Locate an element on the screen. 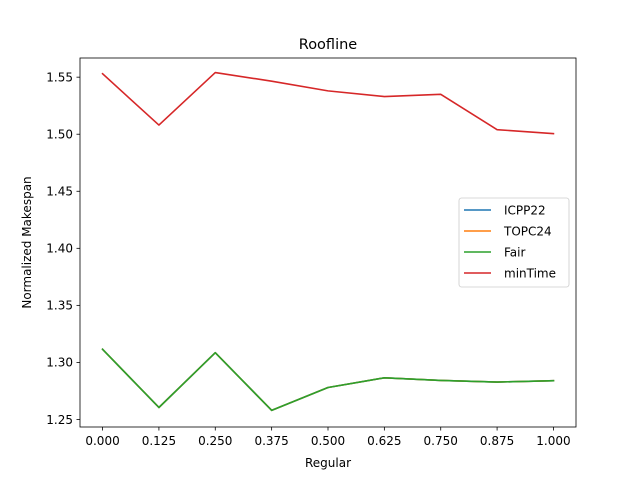 The width and height of the screenshot is (640, 480). y-tick-label: 1.50 is located at coordinates (59, 135).